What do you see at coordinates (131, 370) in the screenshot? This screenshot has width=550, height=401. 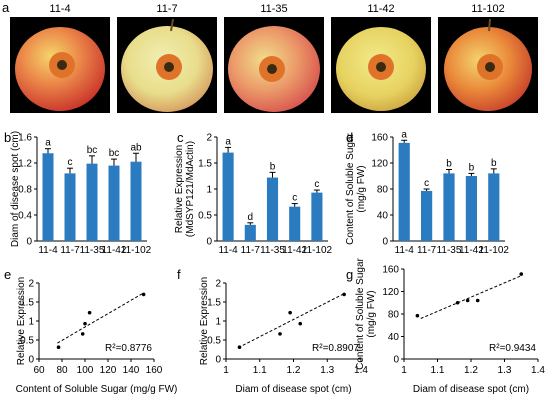 I see `e-x-tick-label: 140` at bounding box center [131, 370].